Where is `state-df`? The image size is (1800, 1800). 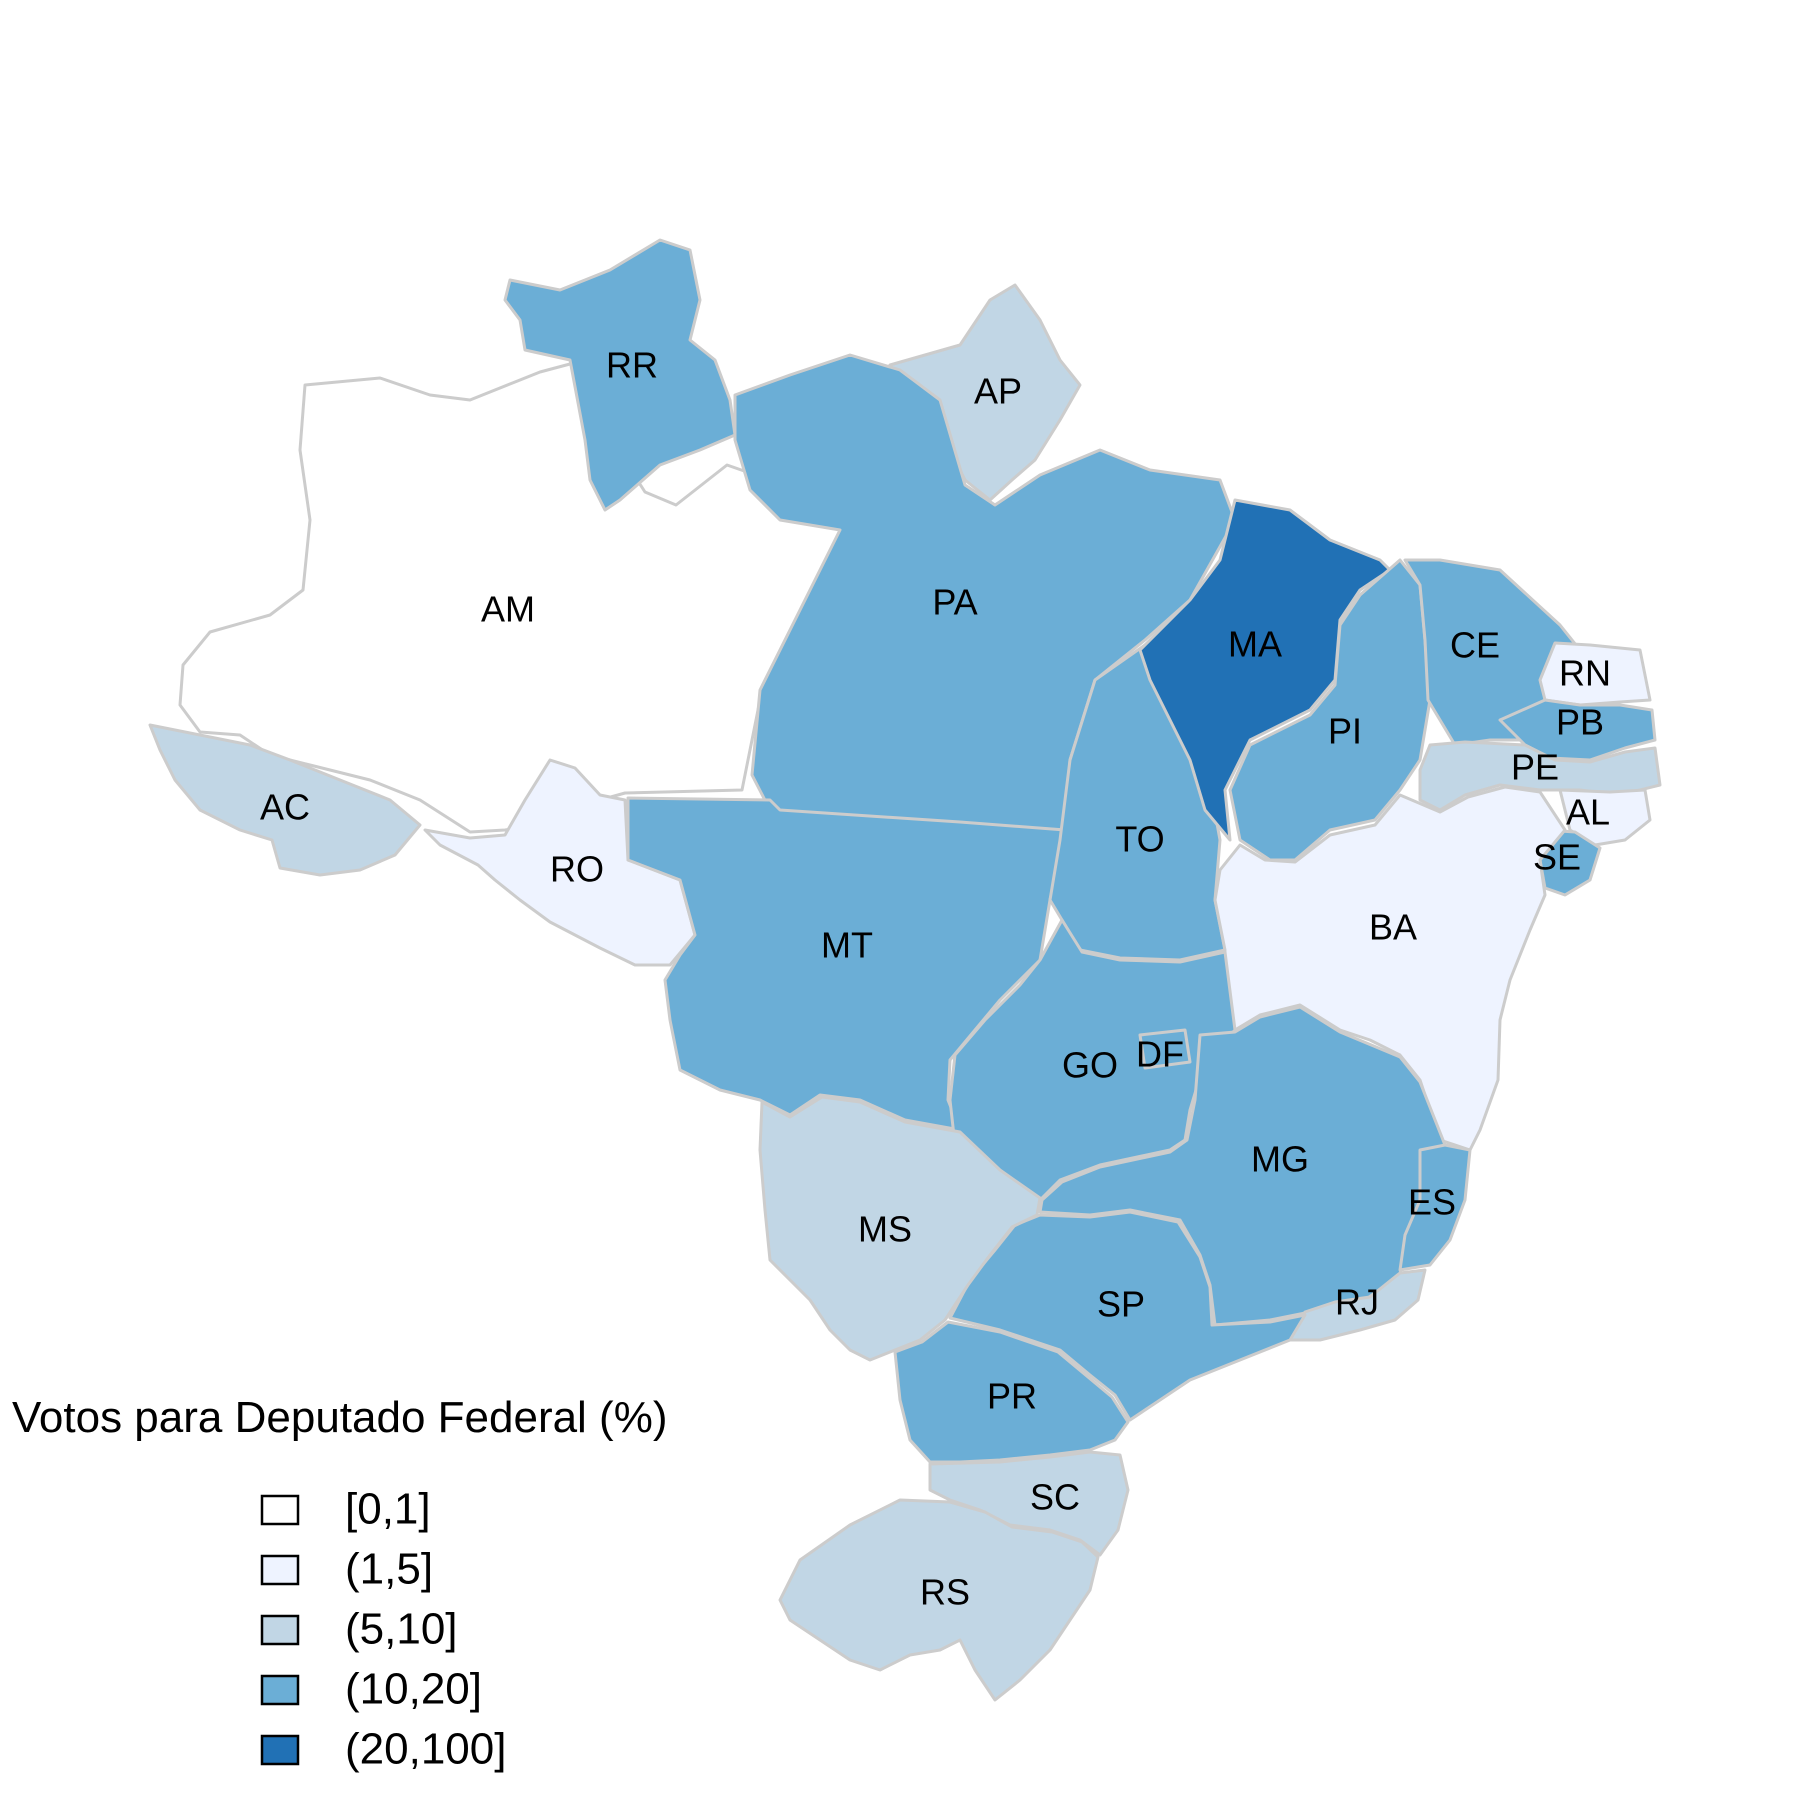 state-df is located at coordinates (1165, 1049).